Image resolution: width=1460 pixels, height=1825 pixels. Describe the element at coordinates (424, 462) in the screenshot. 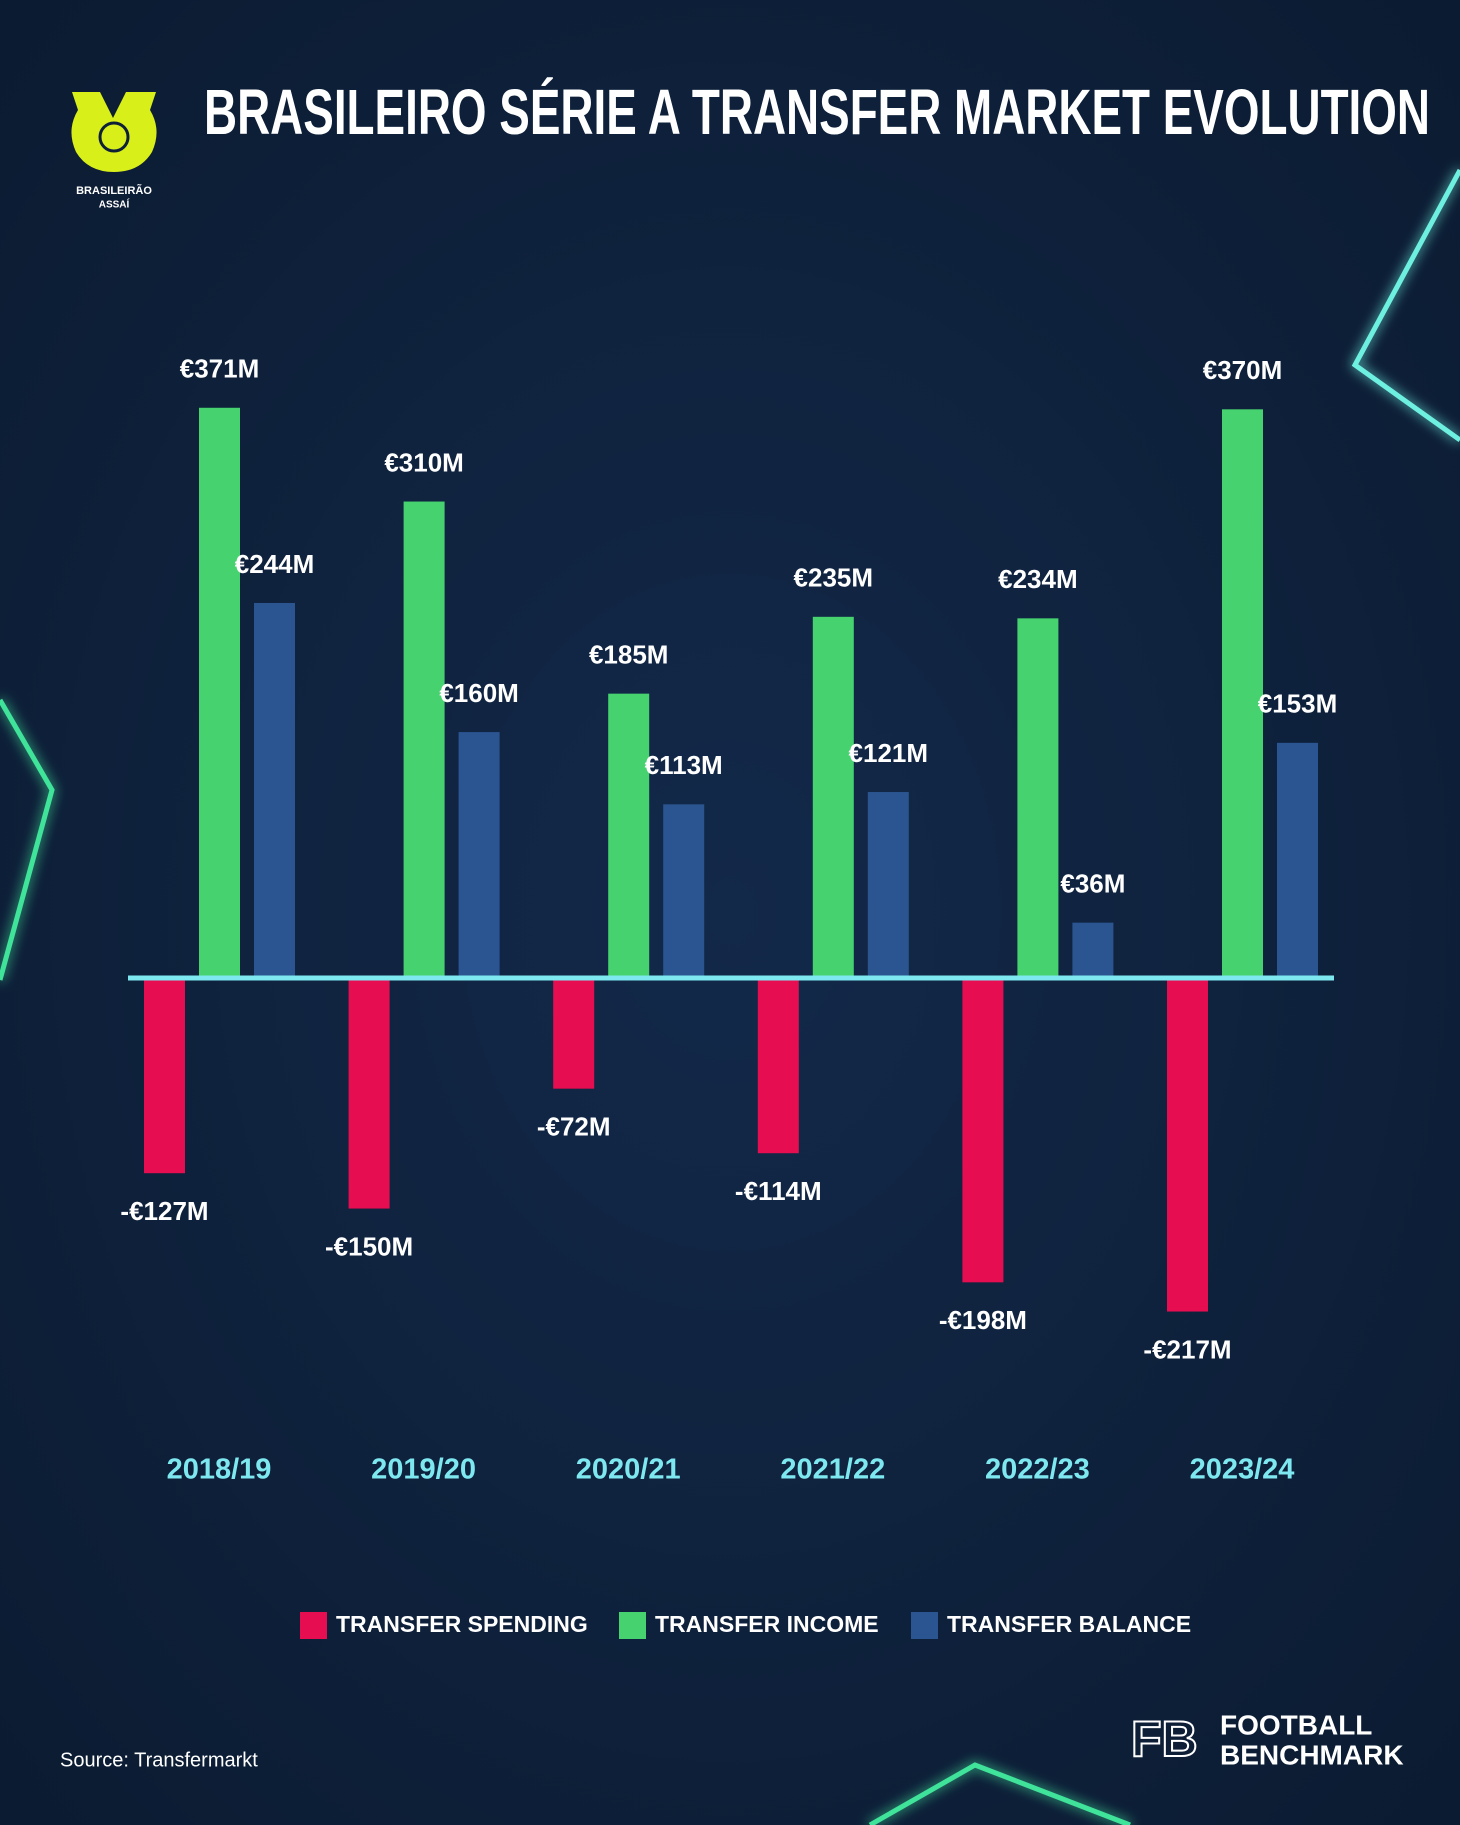

I see `value-label: €310M` at that location.